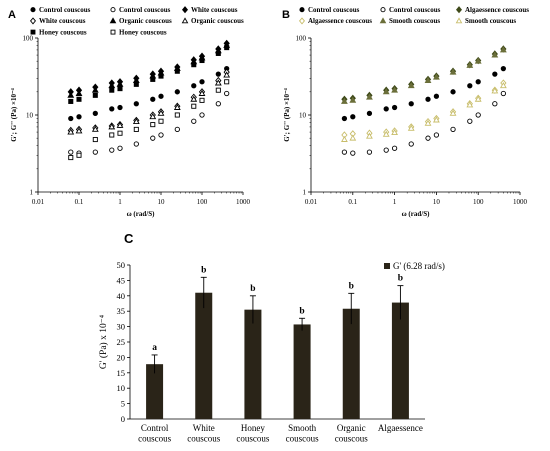  Describe the element at coordinates (14, 114) in the screenshot. I see `y-axis-title: G'; G'' (Pa) ×10⁻⁴` at that location.